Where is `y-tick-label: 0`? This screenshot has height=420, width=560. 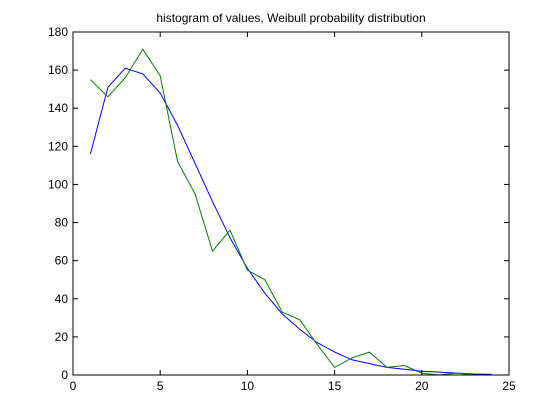 y-tick-label: 0 is located at coordinates (64, 375).